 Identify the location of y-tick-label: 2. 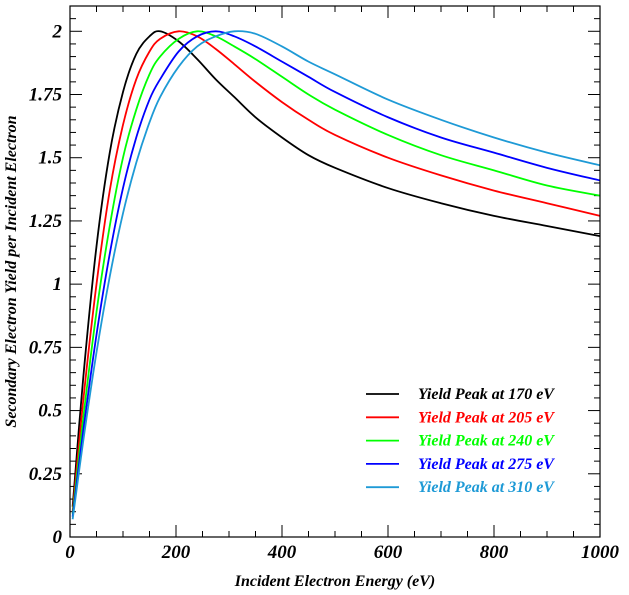
(57, 31).